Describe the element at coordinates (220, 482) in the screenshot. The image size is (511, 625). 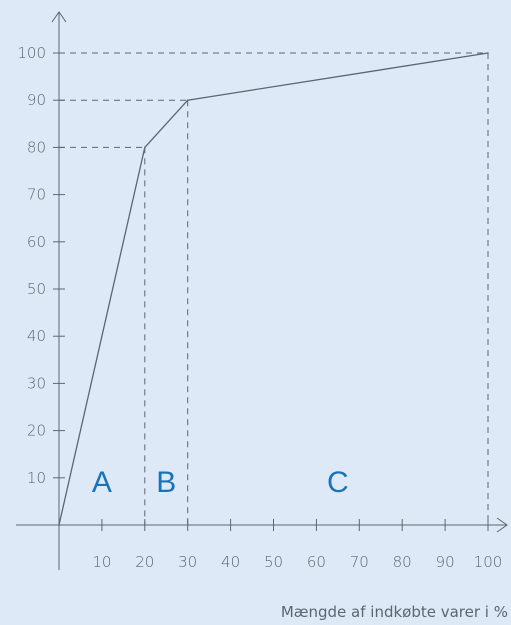
I see `region-labels: A B C` at that location.